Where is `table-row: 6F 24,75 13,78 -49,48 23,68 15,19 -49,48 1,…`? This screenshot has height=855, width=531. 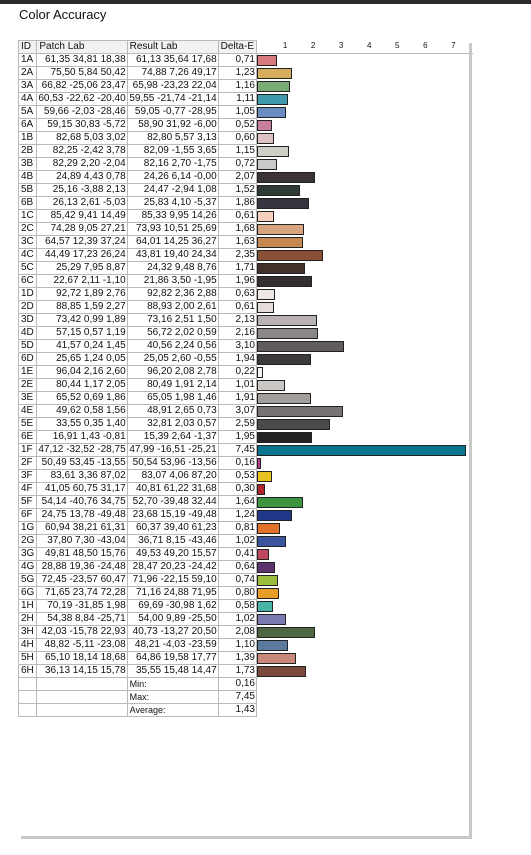 table-row: 6F 24,75 13,78 -49,48 23,68 15,19 -49,48 1,… is located at coordinates (245, 515).